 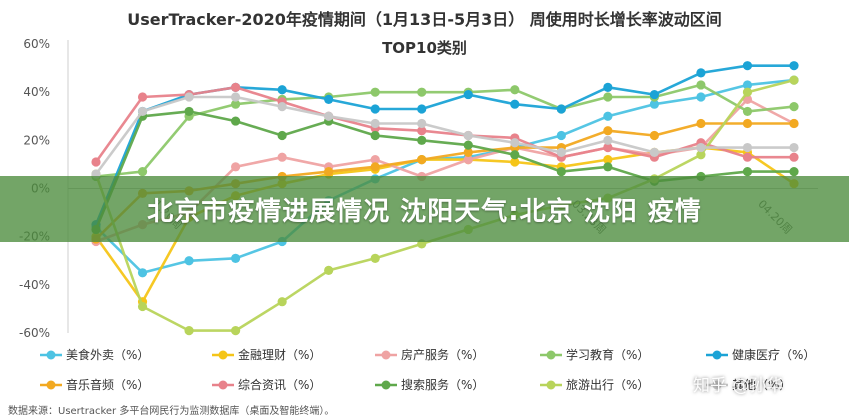 I want to click on legend-label: 音乐音频（%）, so click(x=108, y=385).